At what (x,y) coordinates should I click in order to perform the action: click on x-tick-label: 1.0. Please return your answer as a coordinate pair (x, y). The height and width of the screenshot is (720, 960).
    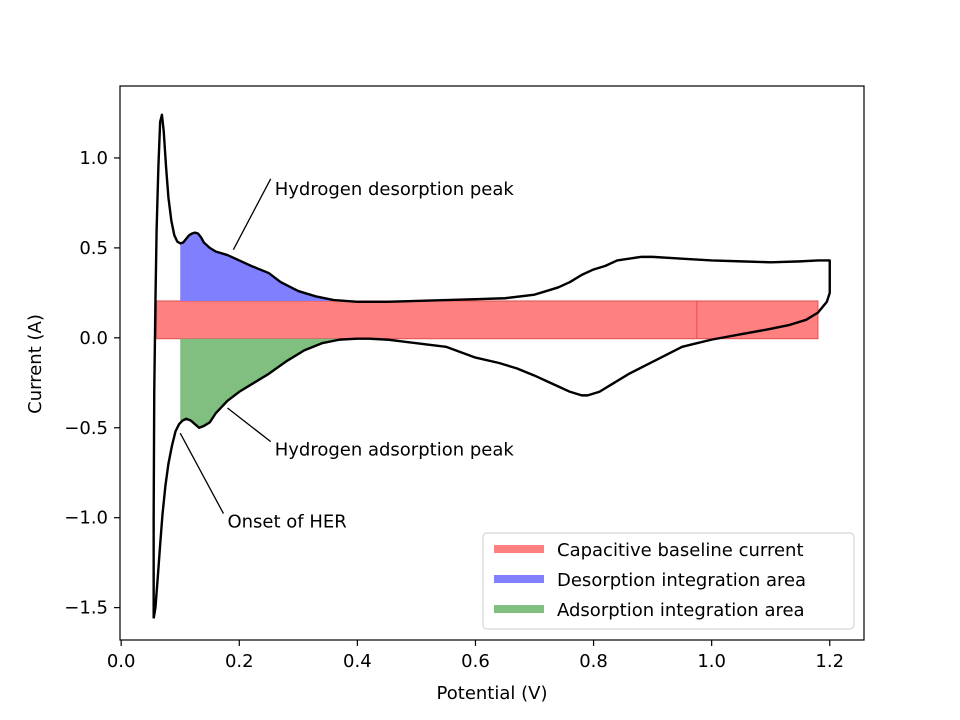
    Looking at the image, I should click on (711, 661).